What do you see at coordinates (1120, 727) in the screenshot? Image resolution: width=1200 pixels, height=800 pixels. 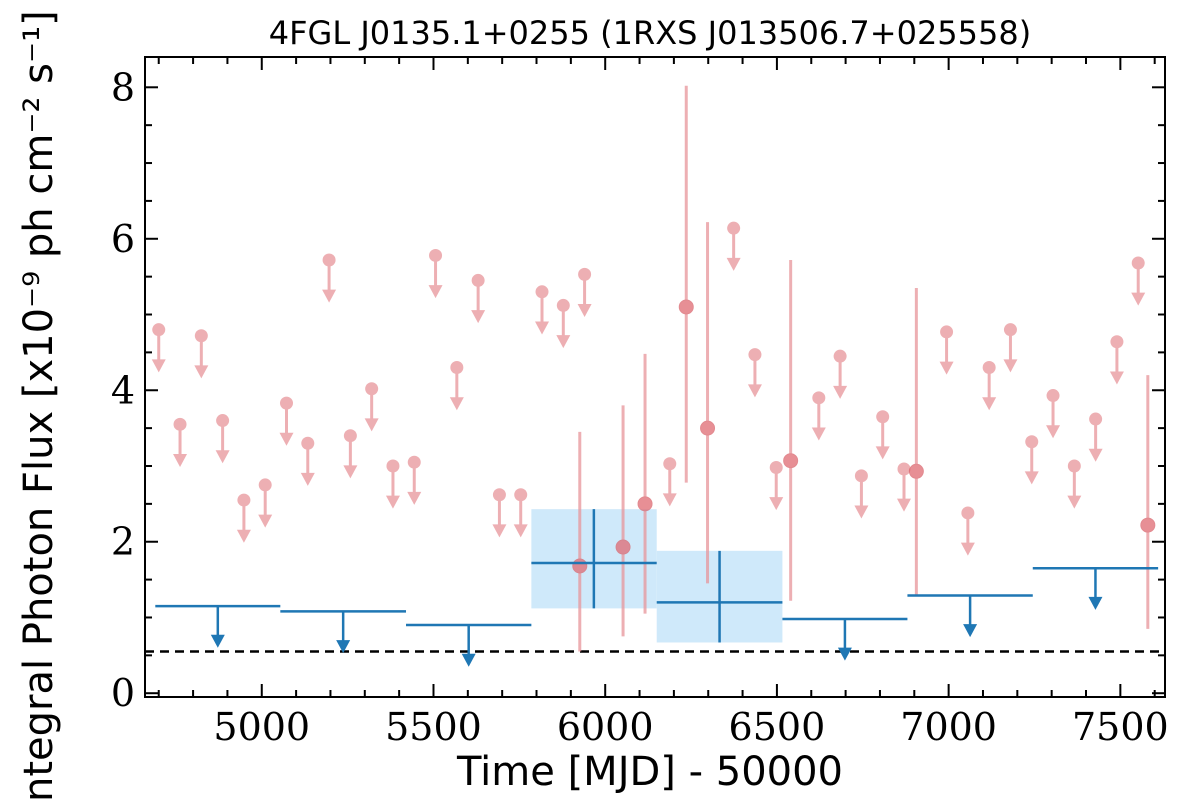 I see `x-tick-label: 7500` at bounding box center [1120, 727].